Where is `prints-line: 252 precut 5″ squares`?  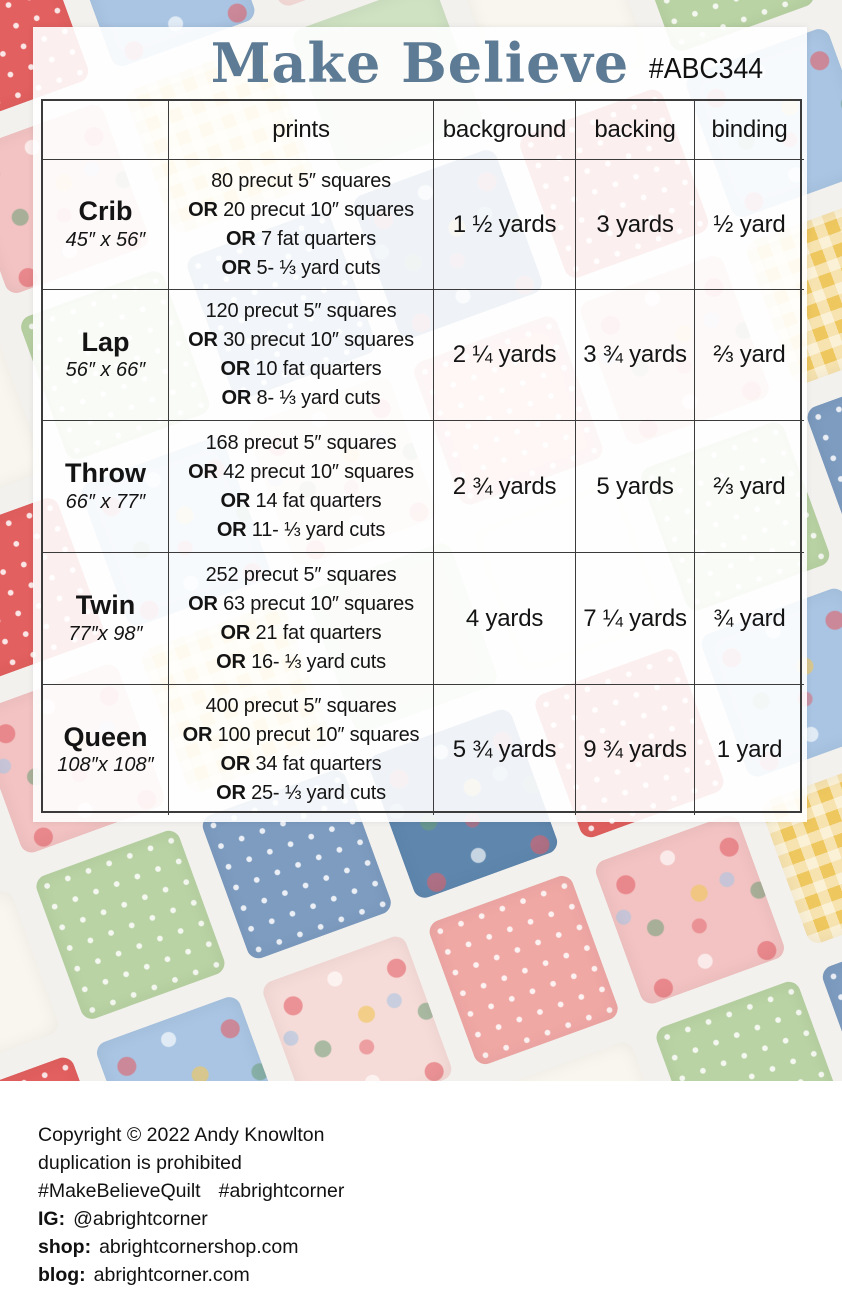
prints-line: 252 precut 5″ squares is located at coordinates (301, 574).